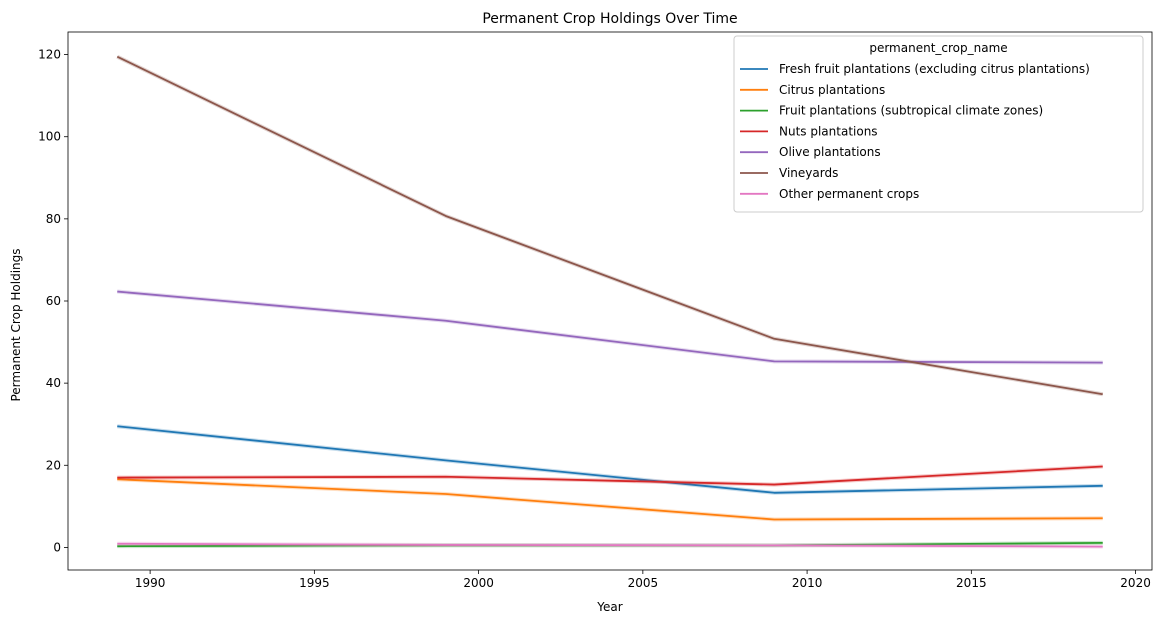  What do you see at coordinates (53, 383) in the screenshot?
I see `y-tick-label: 40` at bounding box center [53, 383].